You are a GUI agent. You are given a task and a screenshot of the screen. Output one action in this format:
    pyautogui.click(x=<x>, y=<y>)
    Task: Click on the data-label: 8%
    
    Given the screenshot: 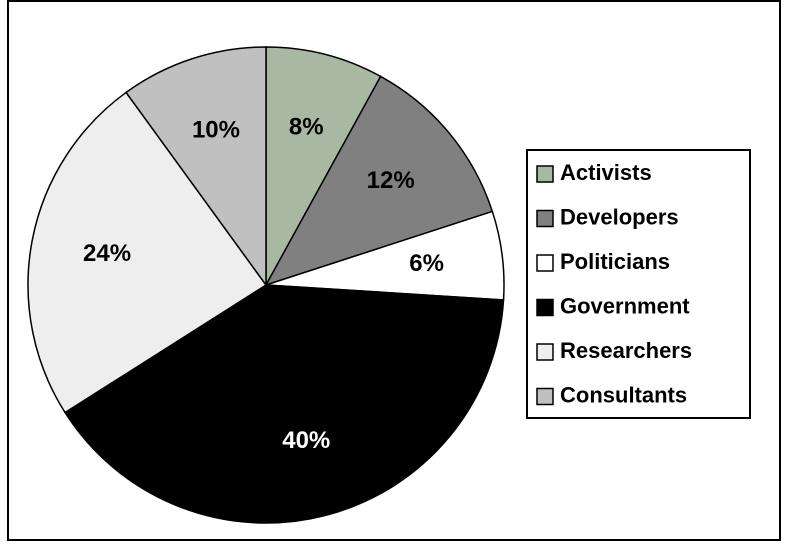 What is the action you would take?
    pyautogui.click(x=306, y=127)
    